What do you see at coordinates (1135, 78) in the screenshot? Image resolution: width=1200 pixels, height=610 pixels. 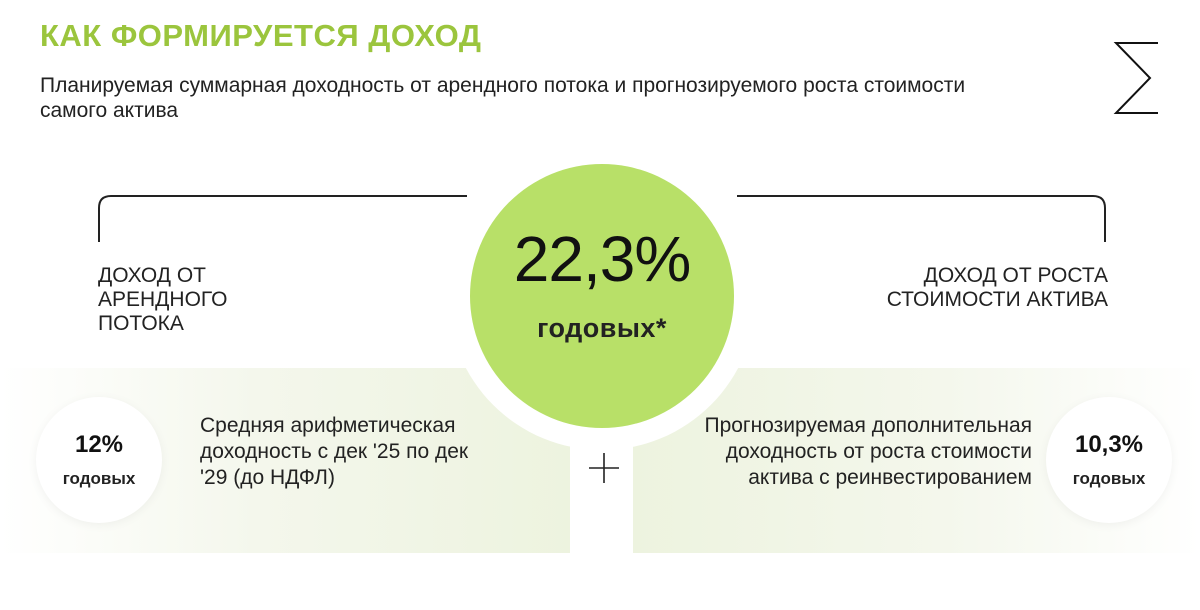 I see `sigma-icon` at bounding box center [1135, 78].